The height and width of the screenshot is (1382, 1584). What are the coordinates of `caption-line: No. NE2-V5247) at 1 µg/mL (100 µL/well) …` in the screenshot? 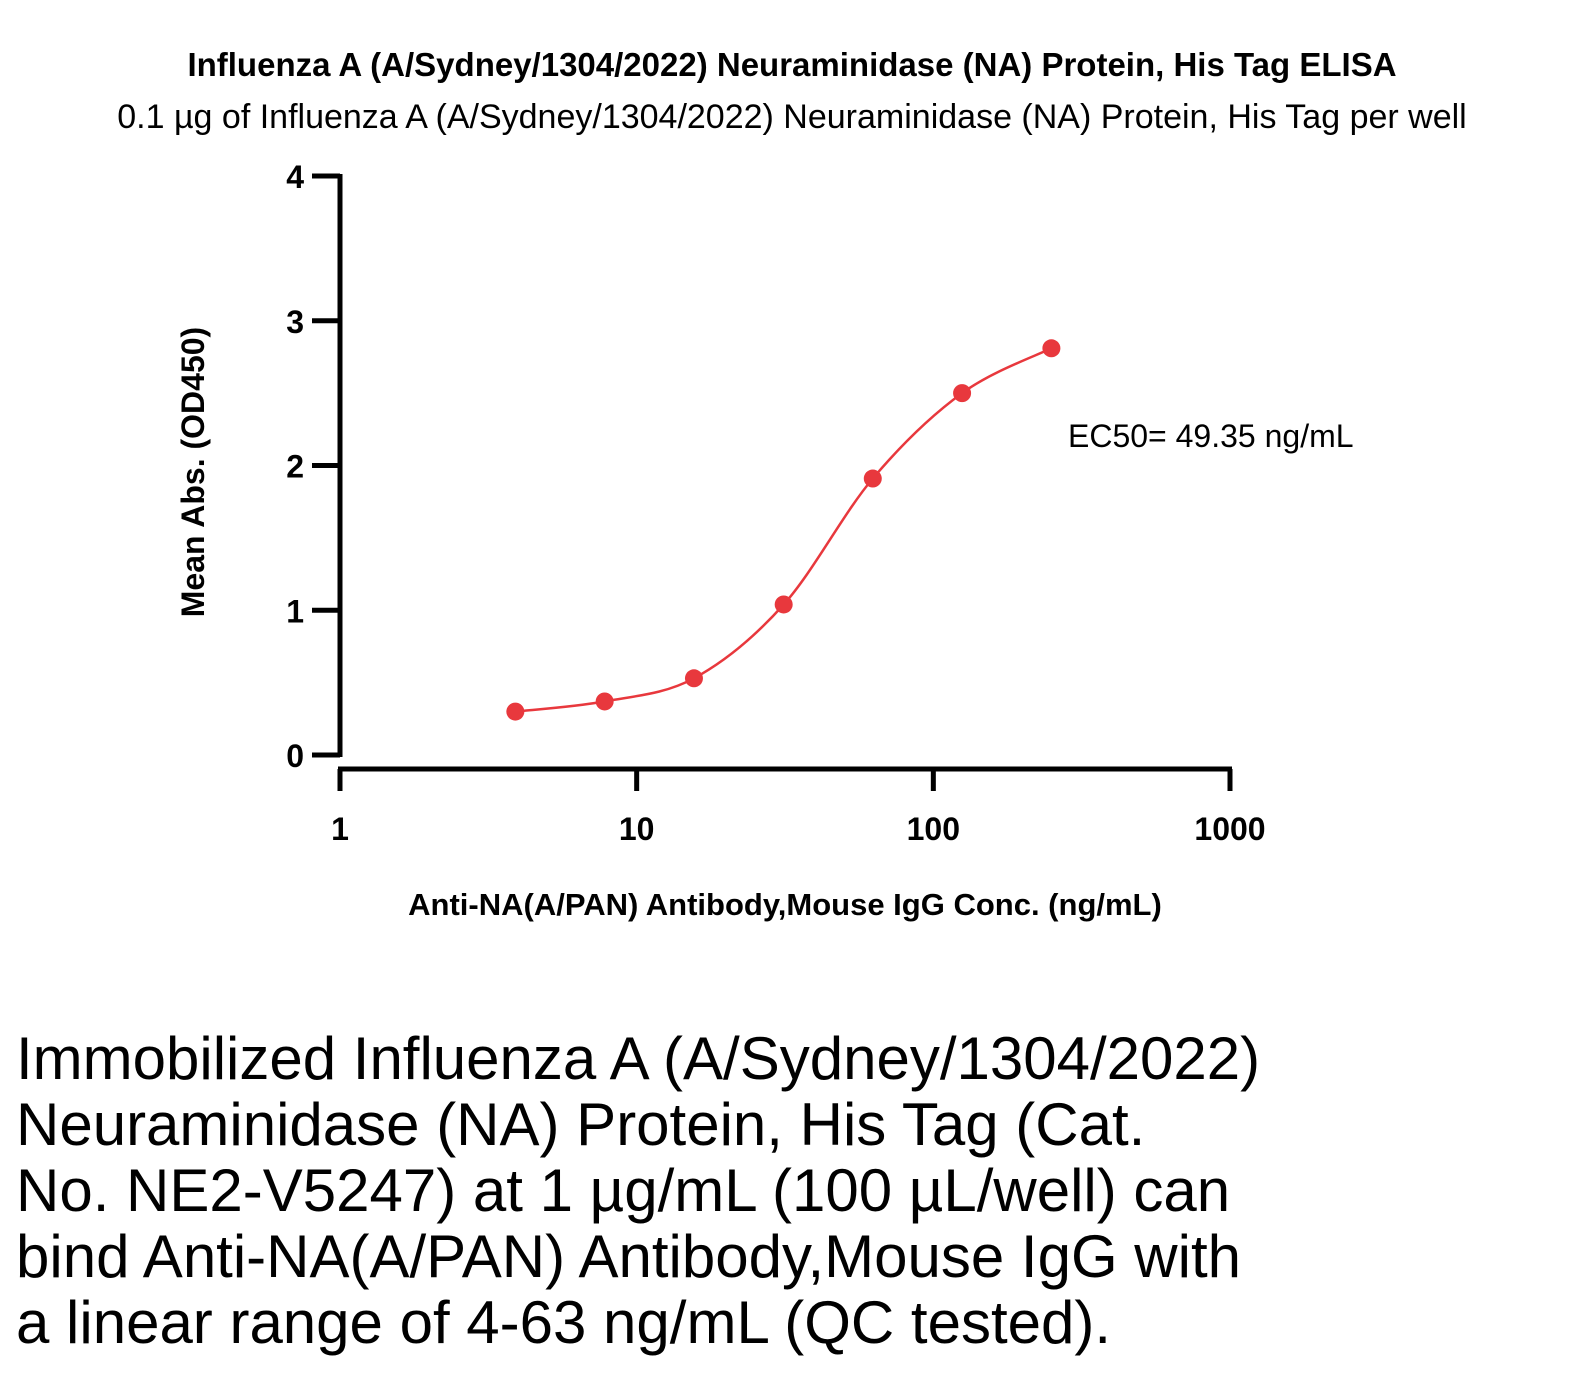 It's located at (623, 1190).